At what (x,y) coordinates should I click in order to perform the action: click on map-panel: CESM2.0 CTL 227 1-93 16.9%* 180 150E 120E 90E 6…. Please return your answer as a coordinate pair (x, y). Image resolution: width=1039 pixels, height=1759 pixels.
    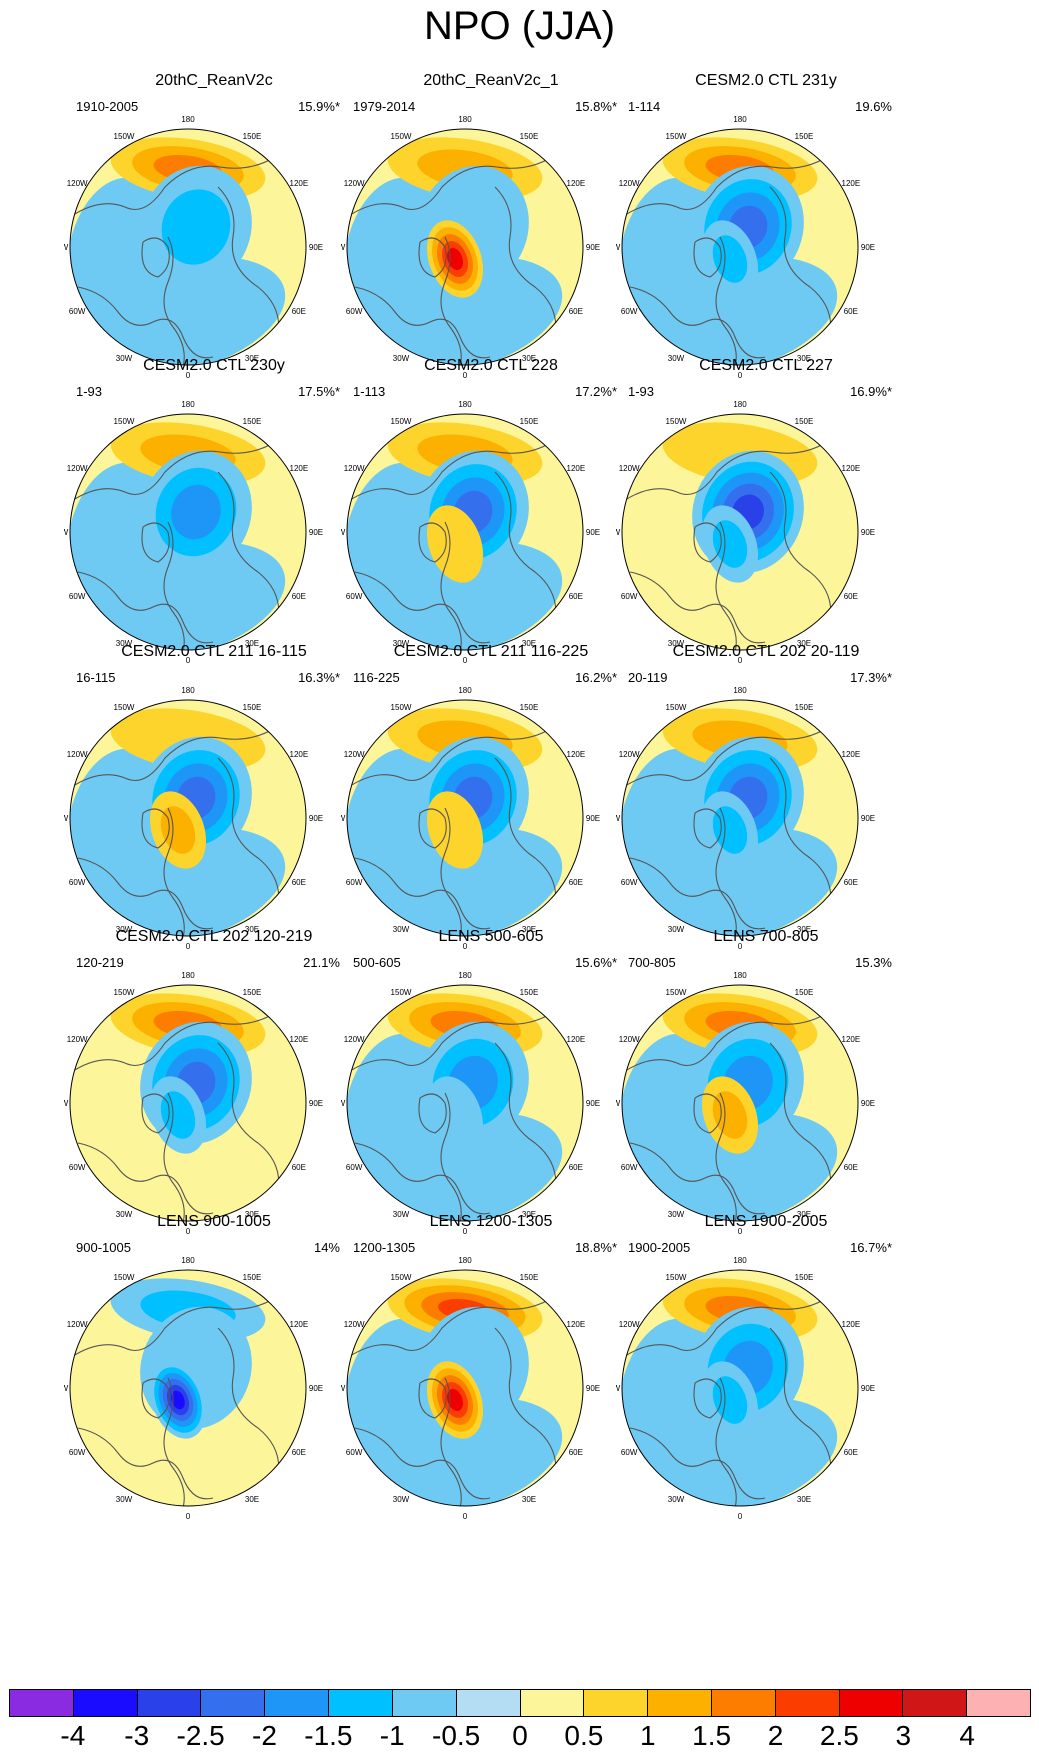
    Looking at the image, I should click on (766, 517).